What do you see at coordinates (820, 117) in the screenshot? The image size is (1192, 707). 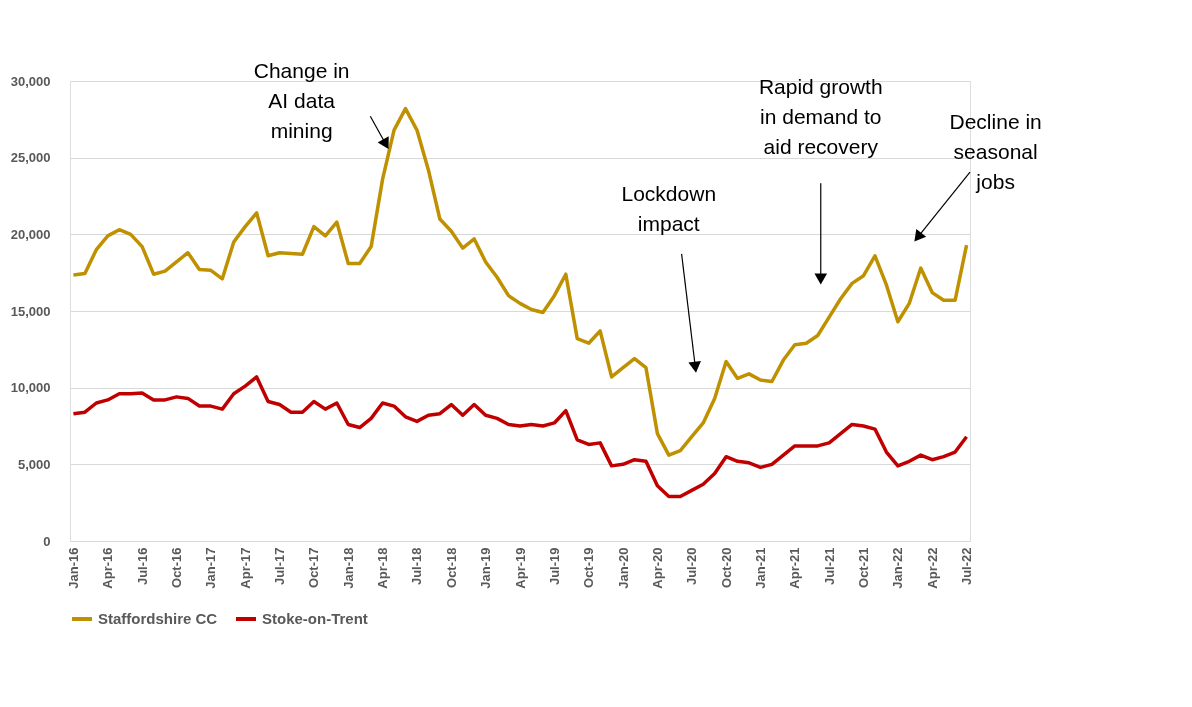 I see `annotation: Rapid growth in demand to aid recovery` at bounding box center [820, 117].